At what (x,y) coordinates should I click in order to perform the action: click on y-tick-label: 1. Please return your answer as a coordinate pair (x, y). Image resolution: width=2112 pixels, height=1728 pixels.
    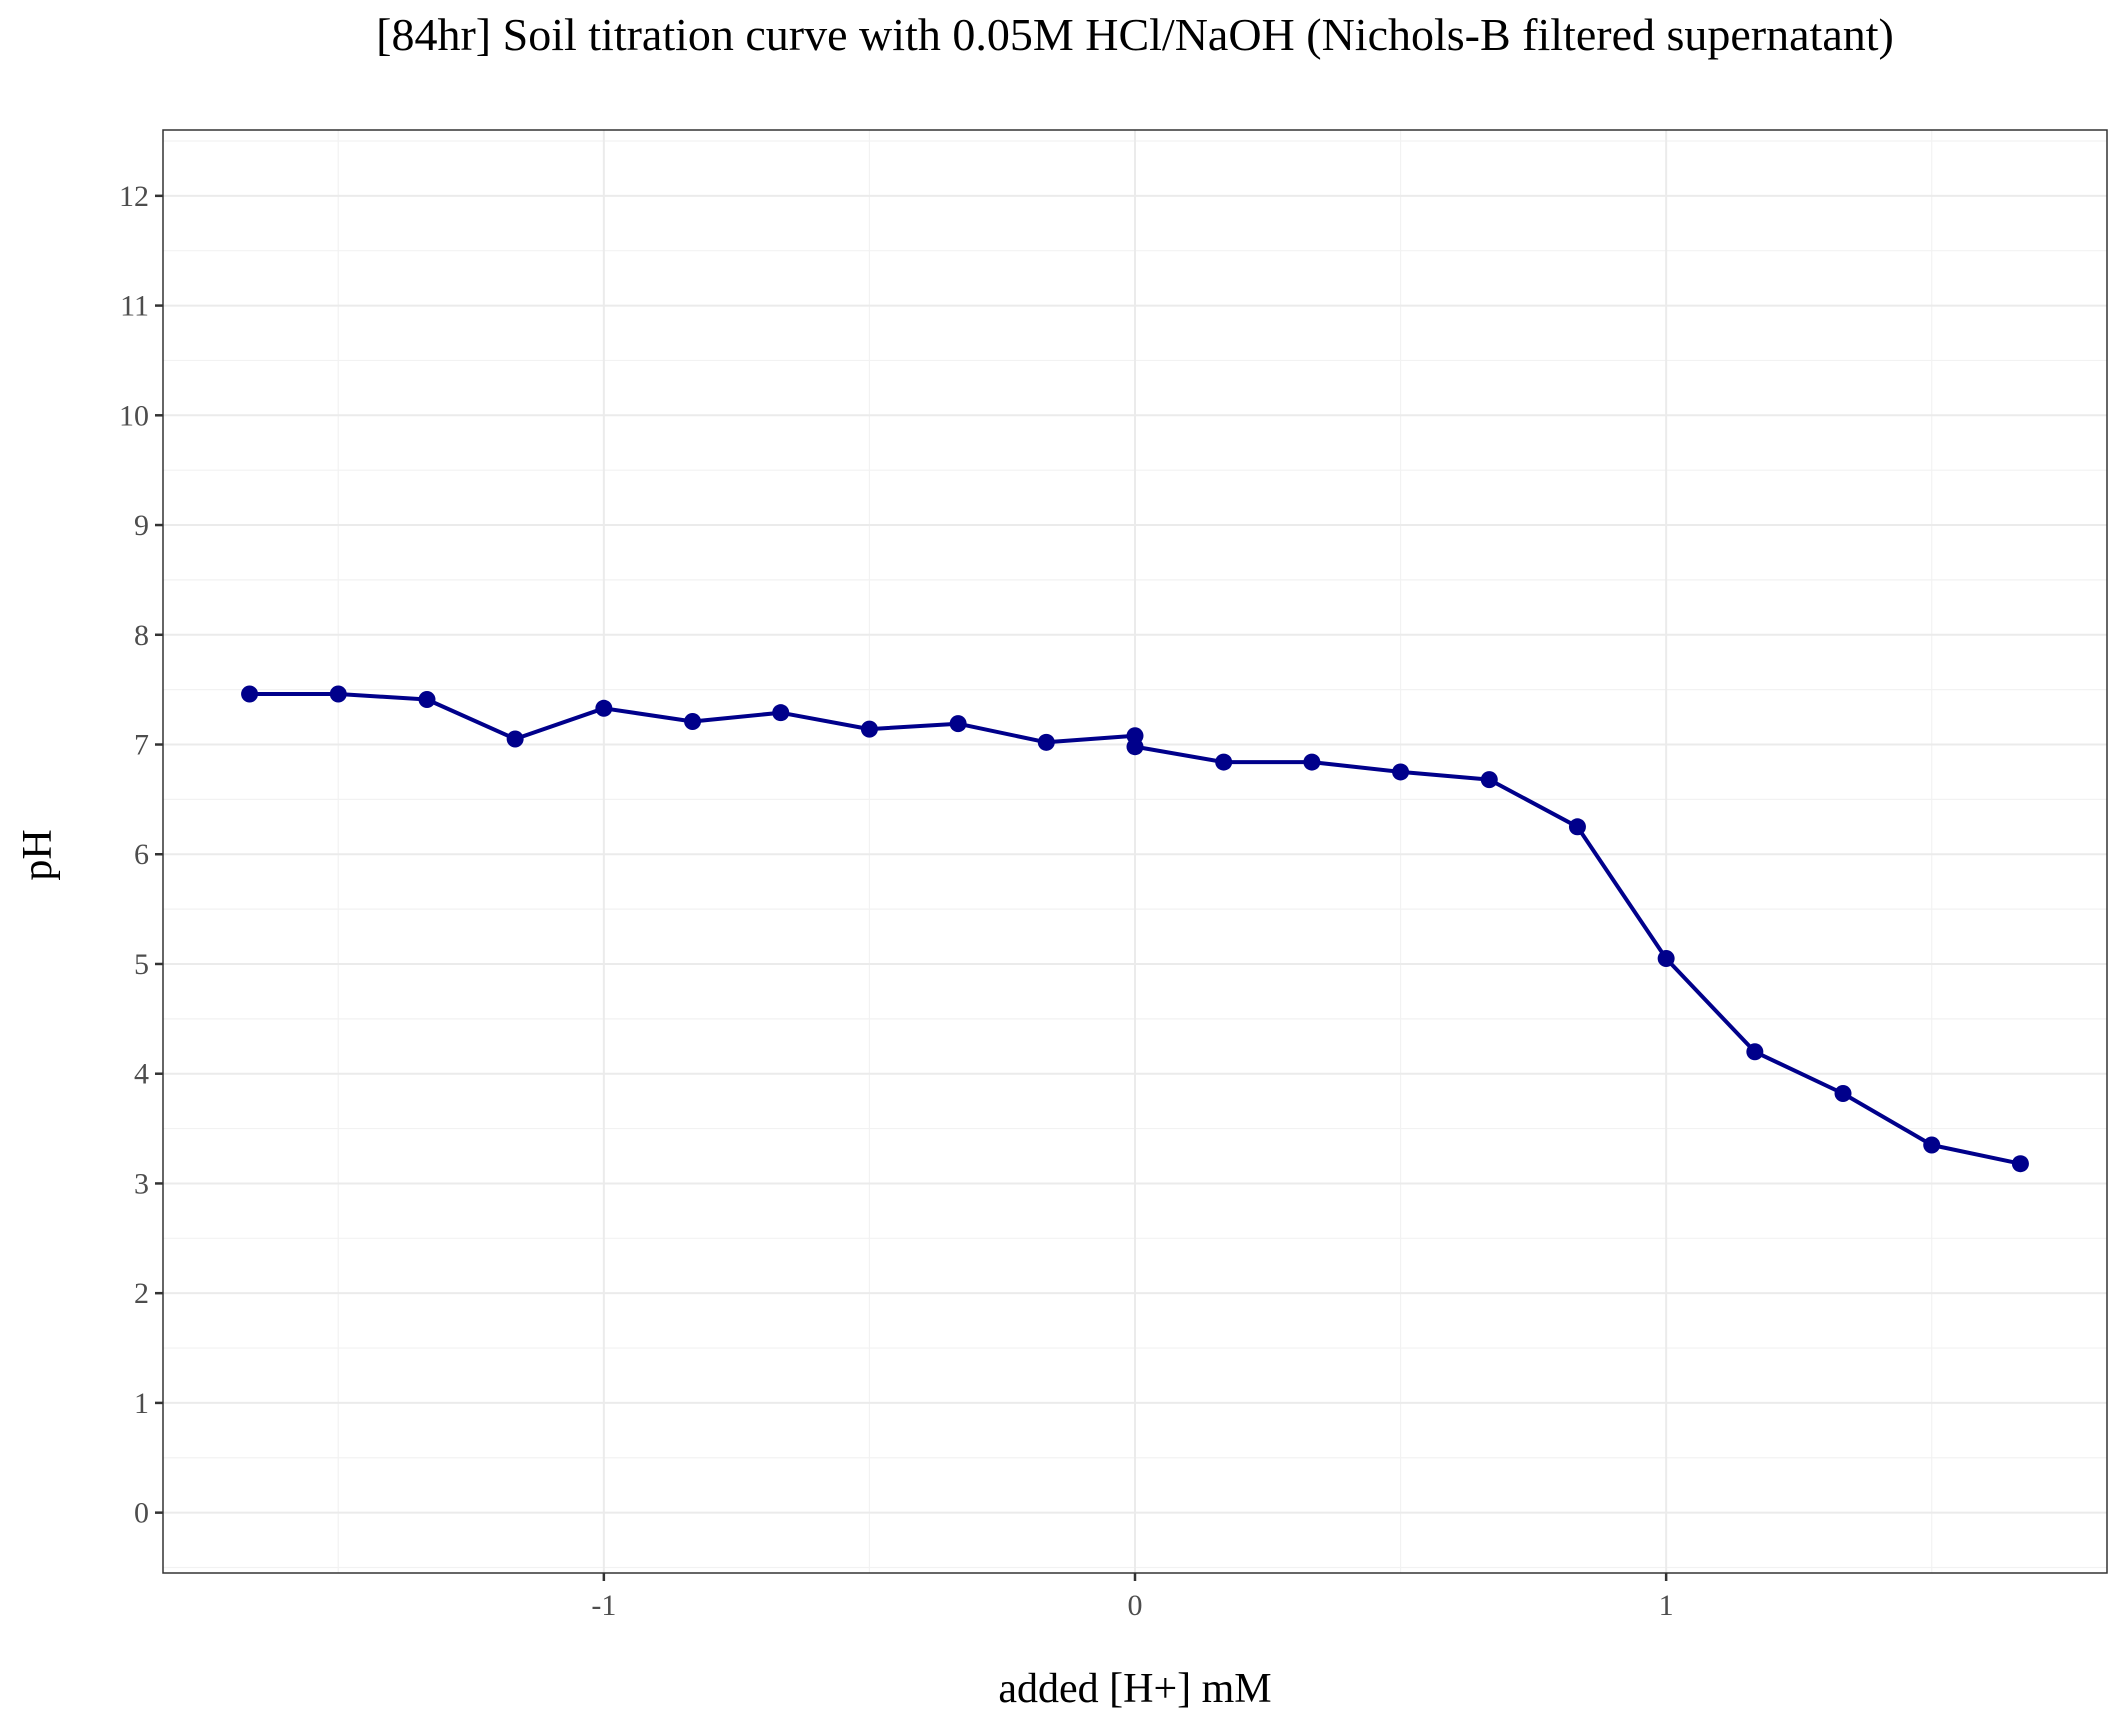
    Looking at the image, I should click on (141, 1403).